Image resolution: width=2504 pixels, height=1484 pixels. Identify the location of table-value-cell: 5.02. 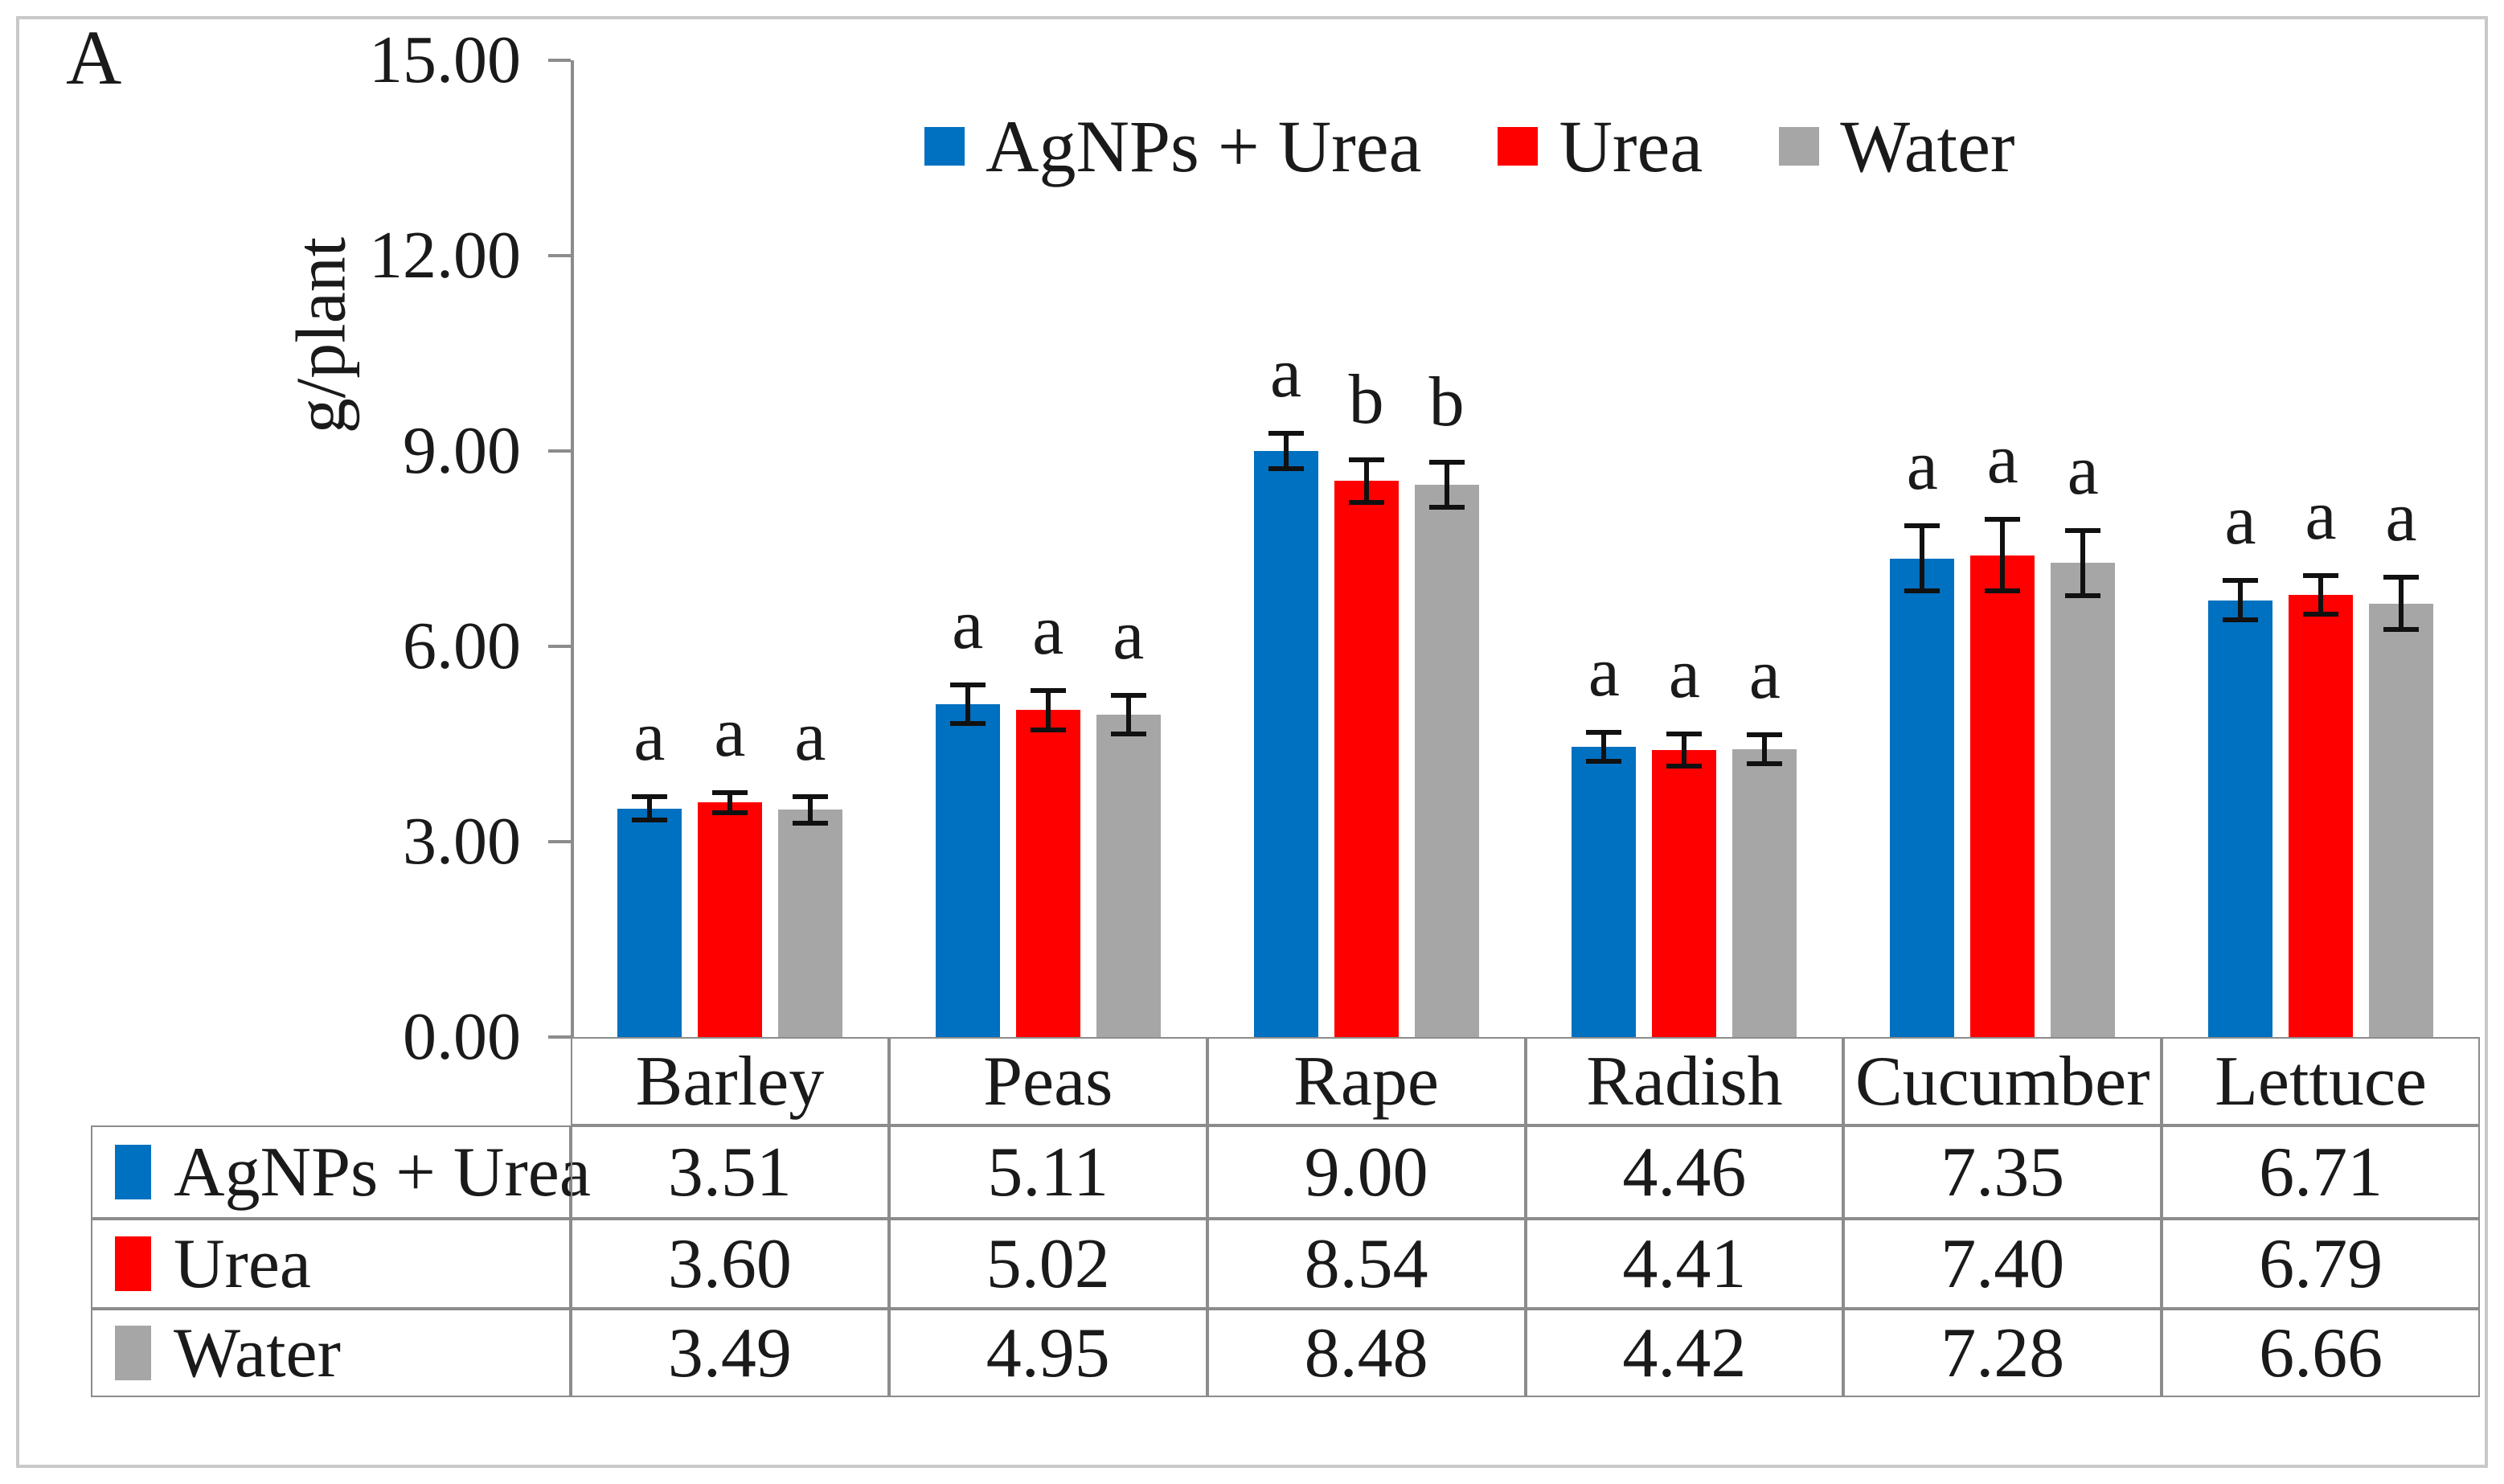
(1047, 1264).